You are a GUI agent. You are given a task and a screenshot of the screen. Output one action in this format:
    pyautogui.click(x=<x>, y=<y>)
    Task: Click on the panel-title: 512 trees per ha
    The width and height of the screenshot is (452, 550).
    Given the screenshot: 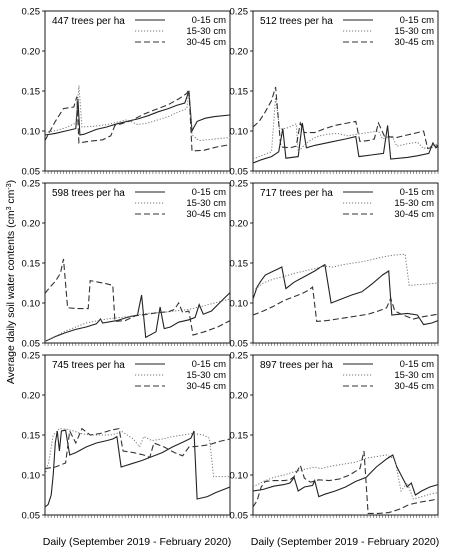 What is the action you would take?
    pyautogui.click(x=296, y=21)
    